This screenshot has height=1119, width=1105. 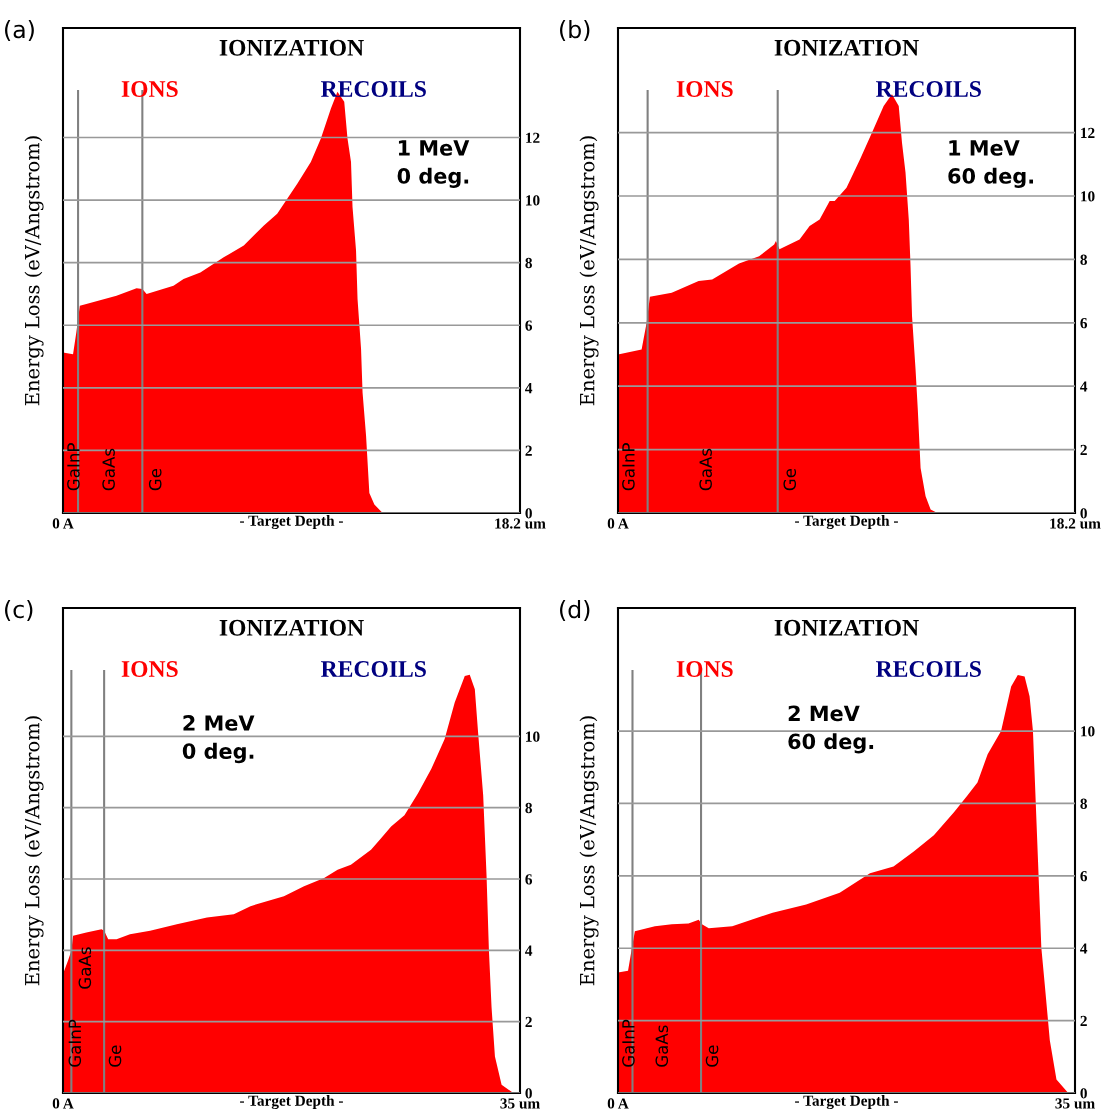 What do you see at coordinates (218, 739) in the screenshot?
I see `annotation: 2 MeV 0 deg.` at bounding box center [218, 739].